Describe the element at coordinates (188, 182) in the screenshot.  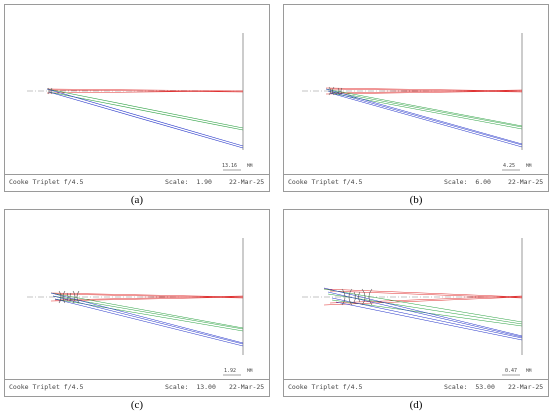
I see `scale-label: Scale: 1.90` at that location.